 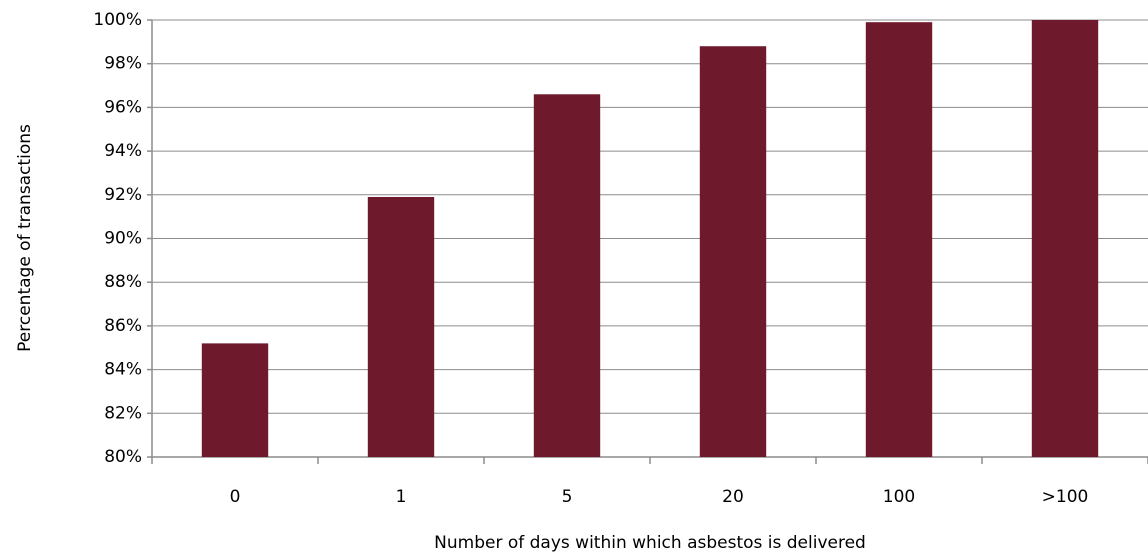 I want to click on y-tick-label: 86%, so click(x=123, y=326).